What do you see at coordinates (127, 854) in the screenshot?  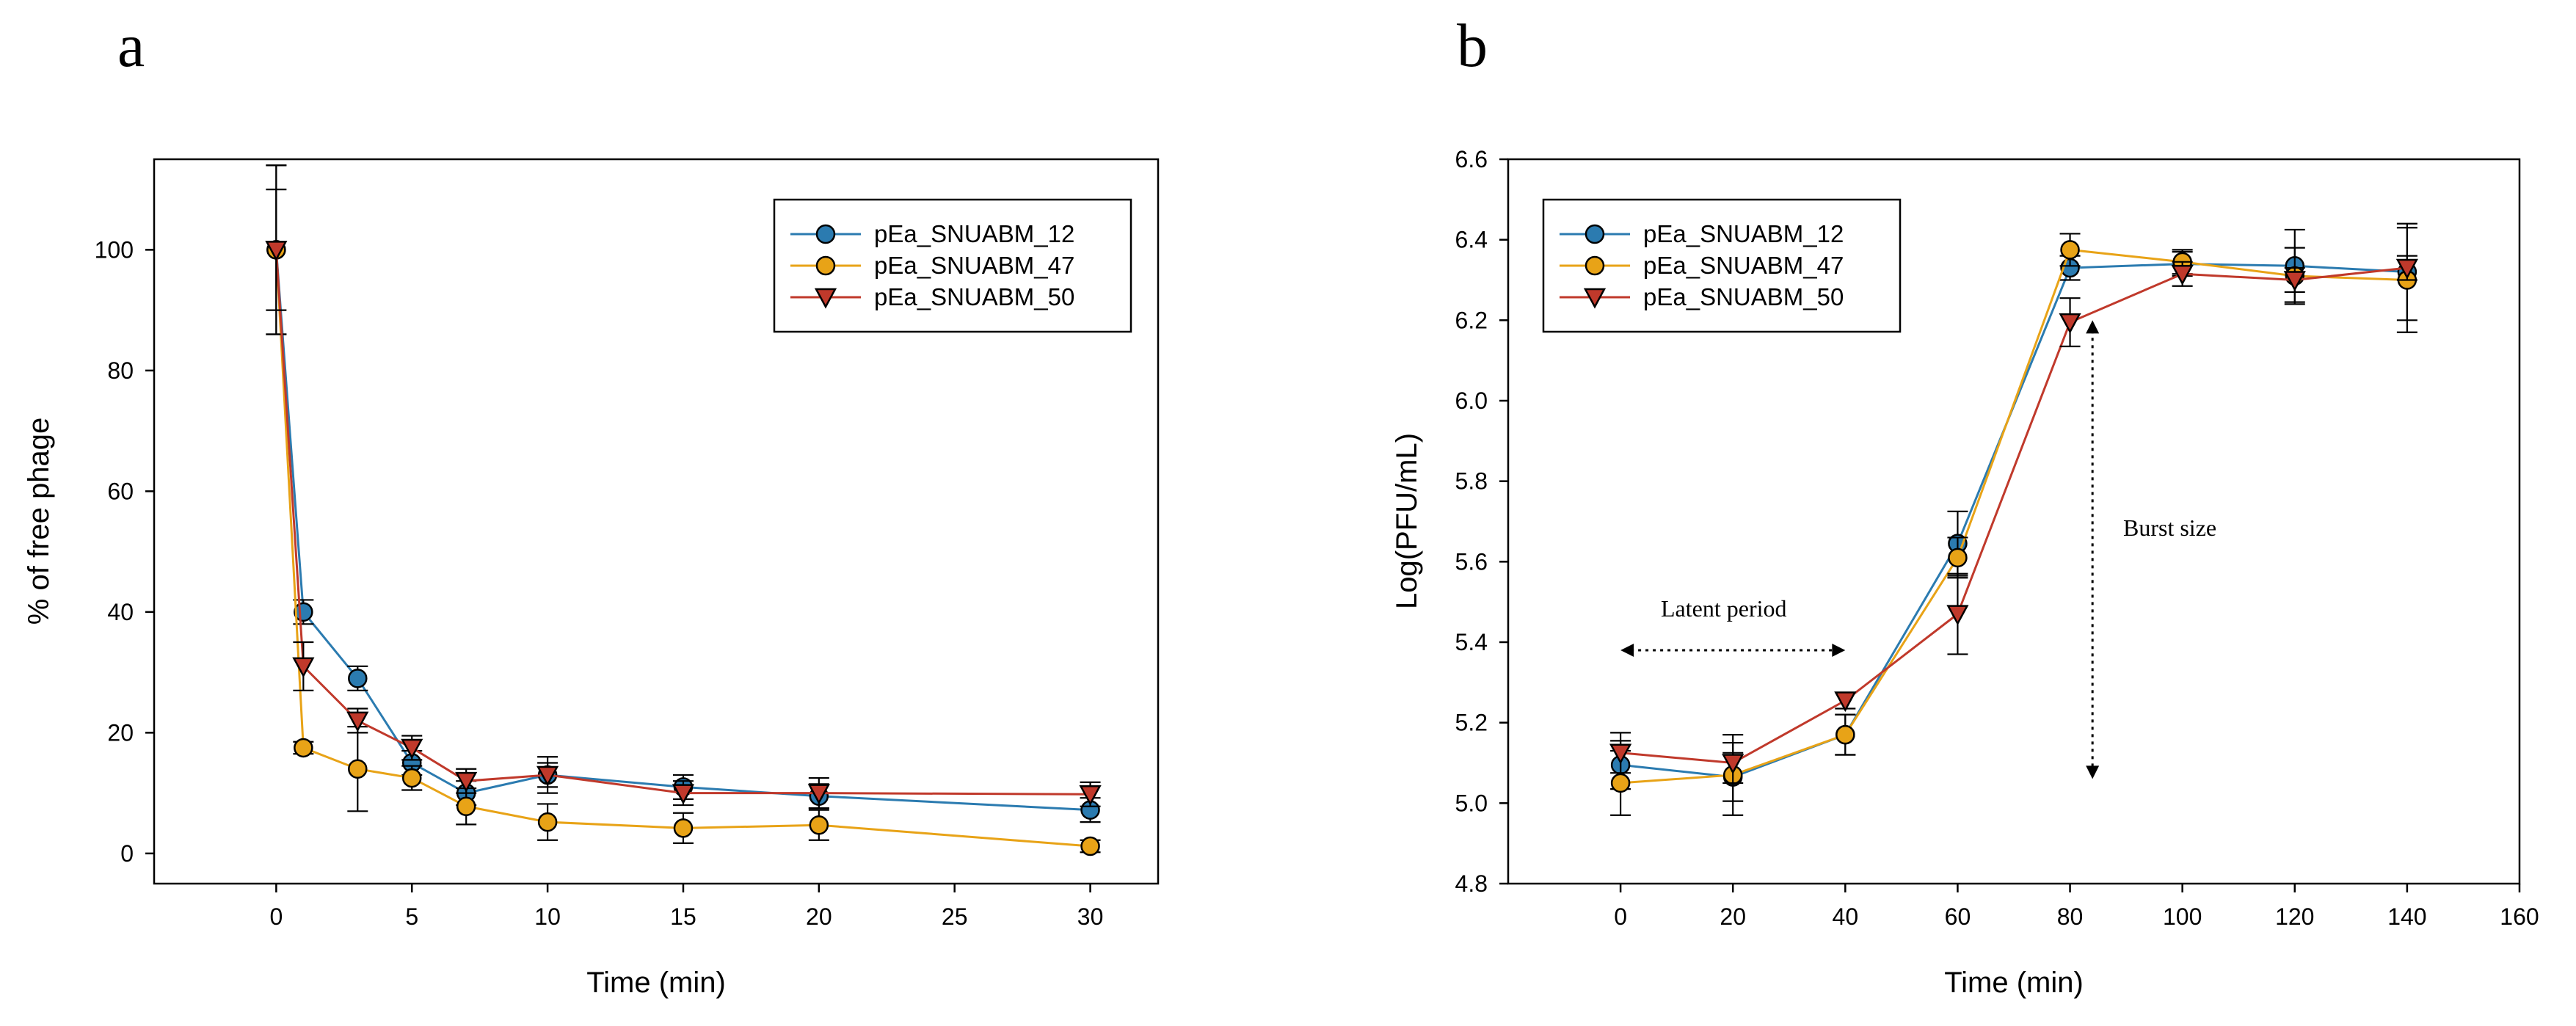 I see `y-tick-label: 0` at bounding box center [127, 854].